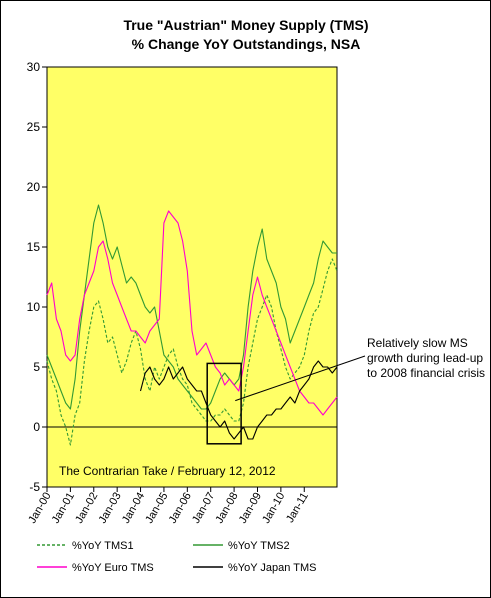 The image size is (491, 598). Describe the element at coordinates (297, 508) in the screenshot. I see `x-tick-label: Jan-11` at that location.